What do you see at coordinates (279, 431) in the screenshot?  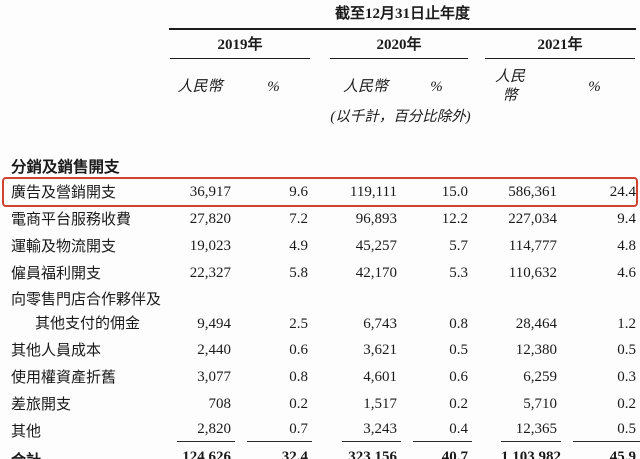 I see `value-2019-pct: 0.7` at bounding box center [279, 431].